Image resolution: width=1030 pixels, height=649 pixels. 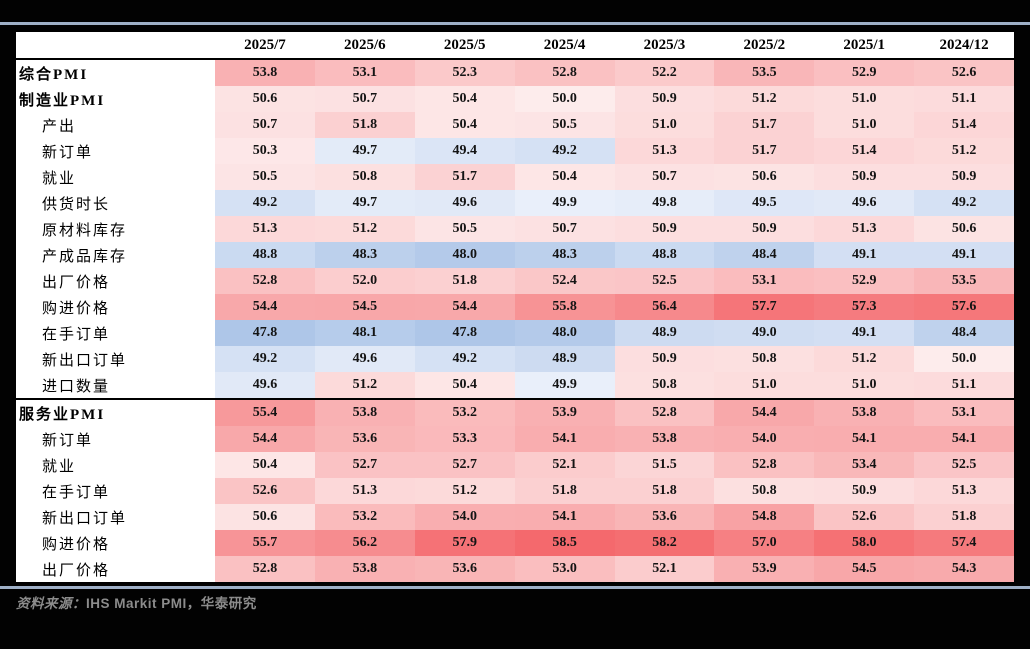 What do you see at coordinates (59, 466) in the screenshot?
I see `row-label: 就业` at bounding box center [59, 466].